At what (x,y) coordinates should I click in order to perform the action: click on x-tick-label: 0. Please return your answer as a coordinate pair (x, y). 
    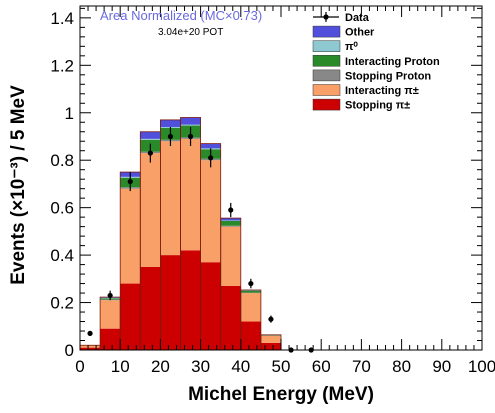
    Looking at the image, I should click on (79, 366).